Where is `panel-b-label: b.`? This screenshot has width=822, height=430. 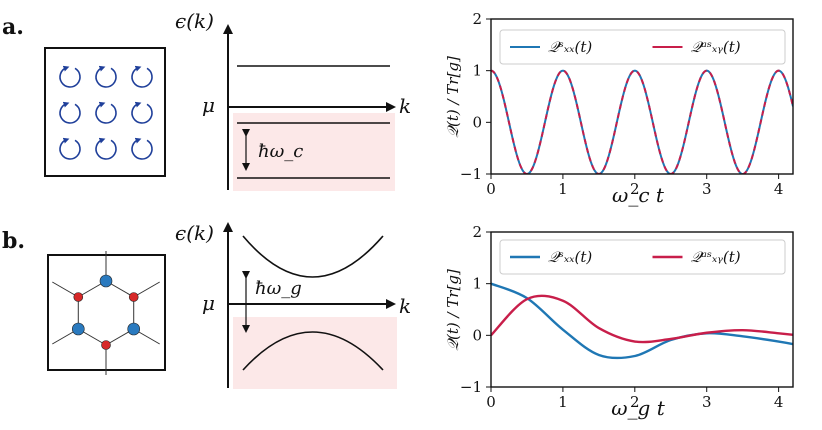
panel-b-label: b. is located at coordinates (13, 241).